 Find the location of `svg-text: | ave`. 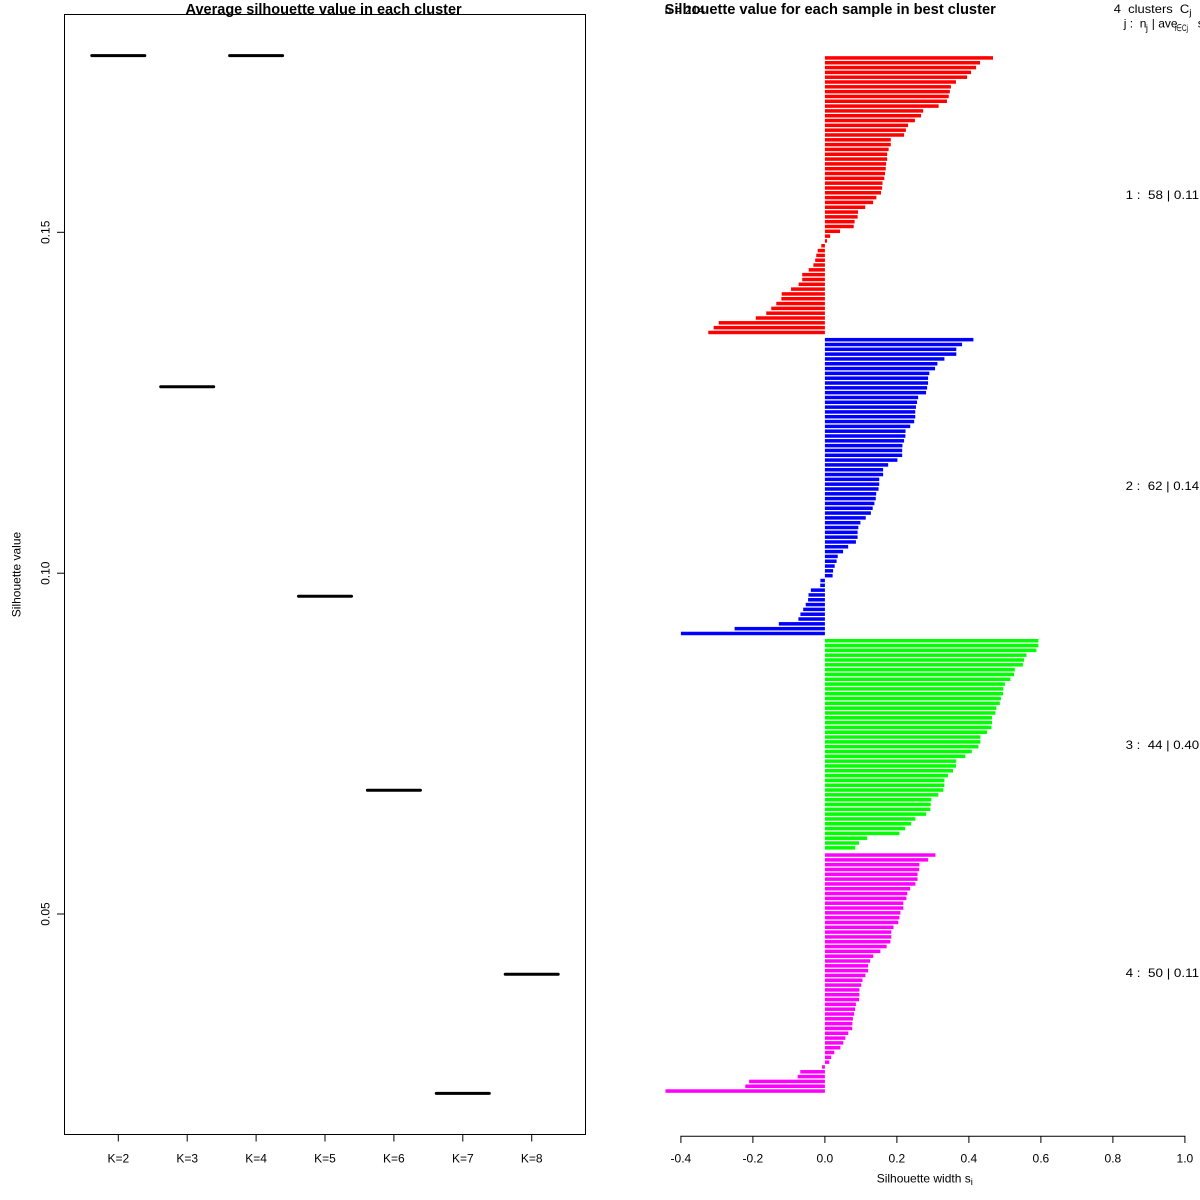

svg-text: | ave is located at coordinates (1165, 23).